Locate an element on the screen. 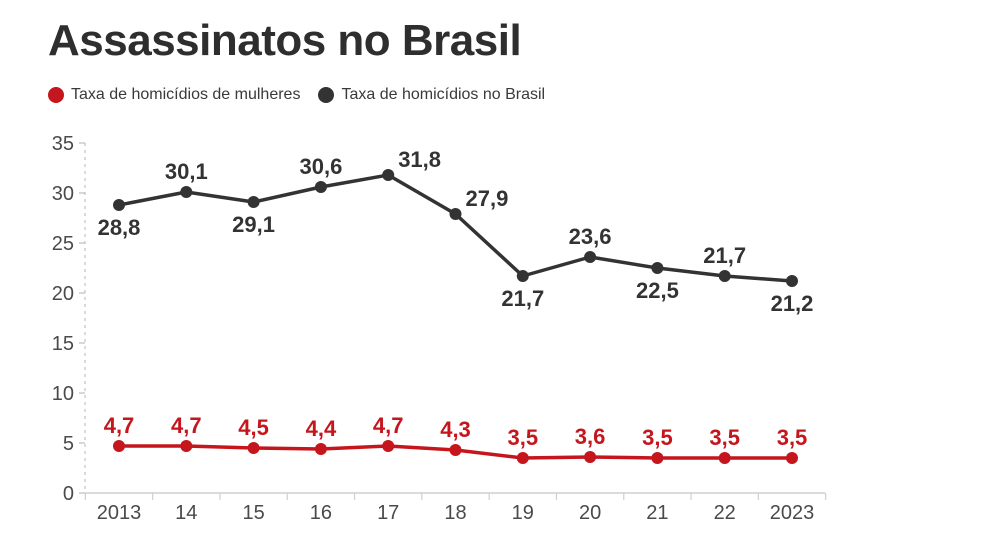 This screenshot has width=984, height=549. legend-label-women: Taxa de homicídios de mulheres is located at coordinates (186, 94).